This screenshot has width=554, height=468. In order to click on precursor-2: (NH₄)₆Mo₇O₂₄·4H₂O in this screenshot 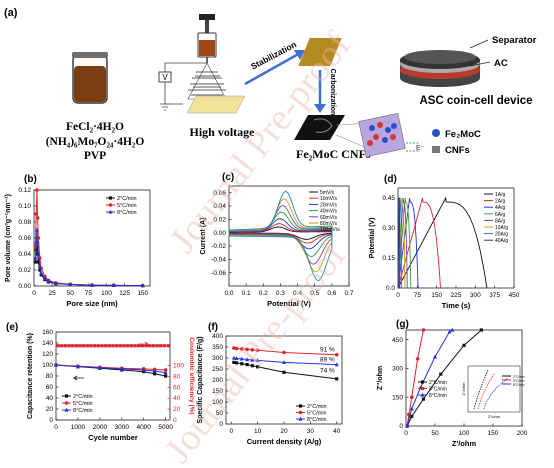, I will do `click(95, 142)`.